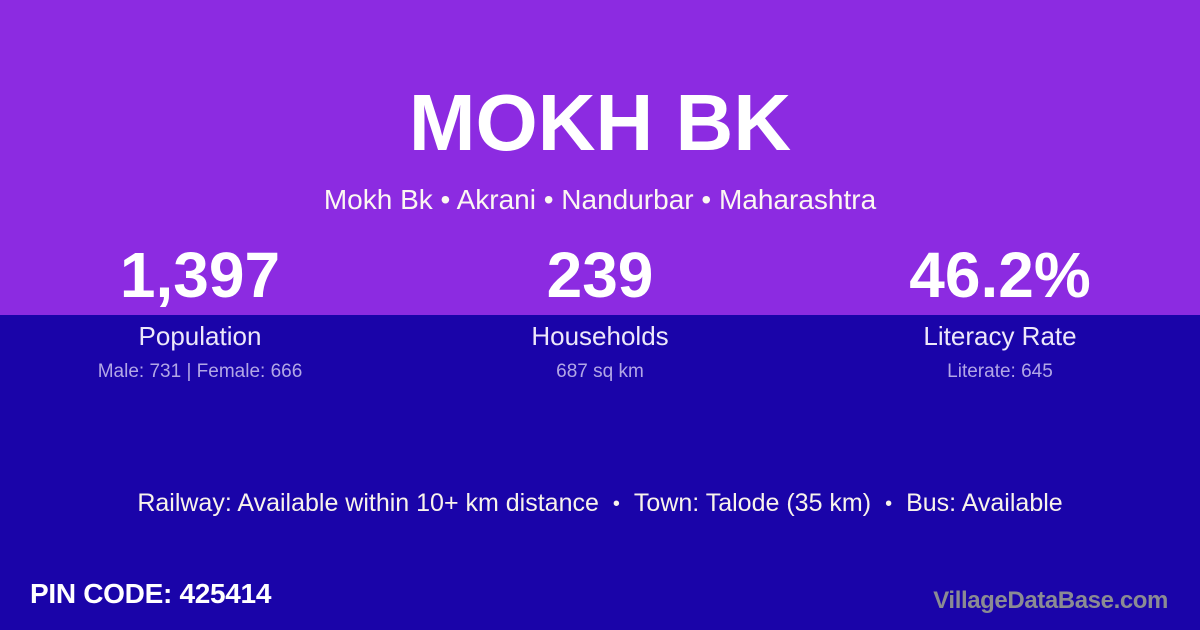 The image size is (1200, 630). I want to click on amenity-town: Town: Talode (35 km), so click(752, 503).